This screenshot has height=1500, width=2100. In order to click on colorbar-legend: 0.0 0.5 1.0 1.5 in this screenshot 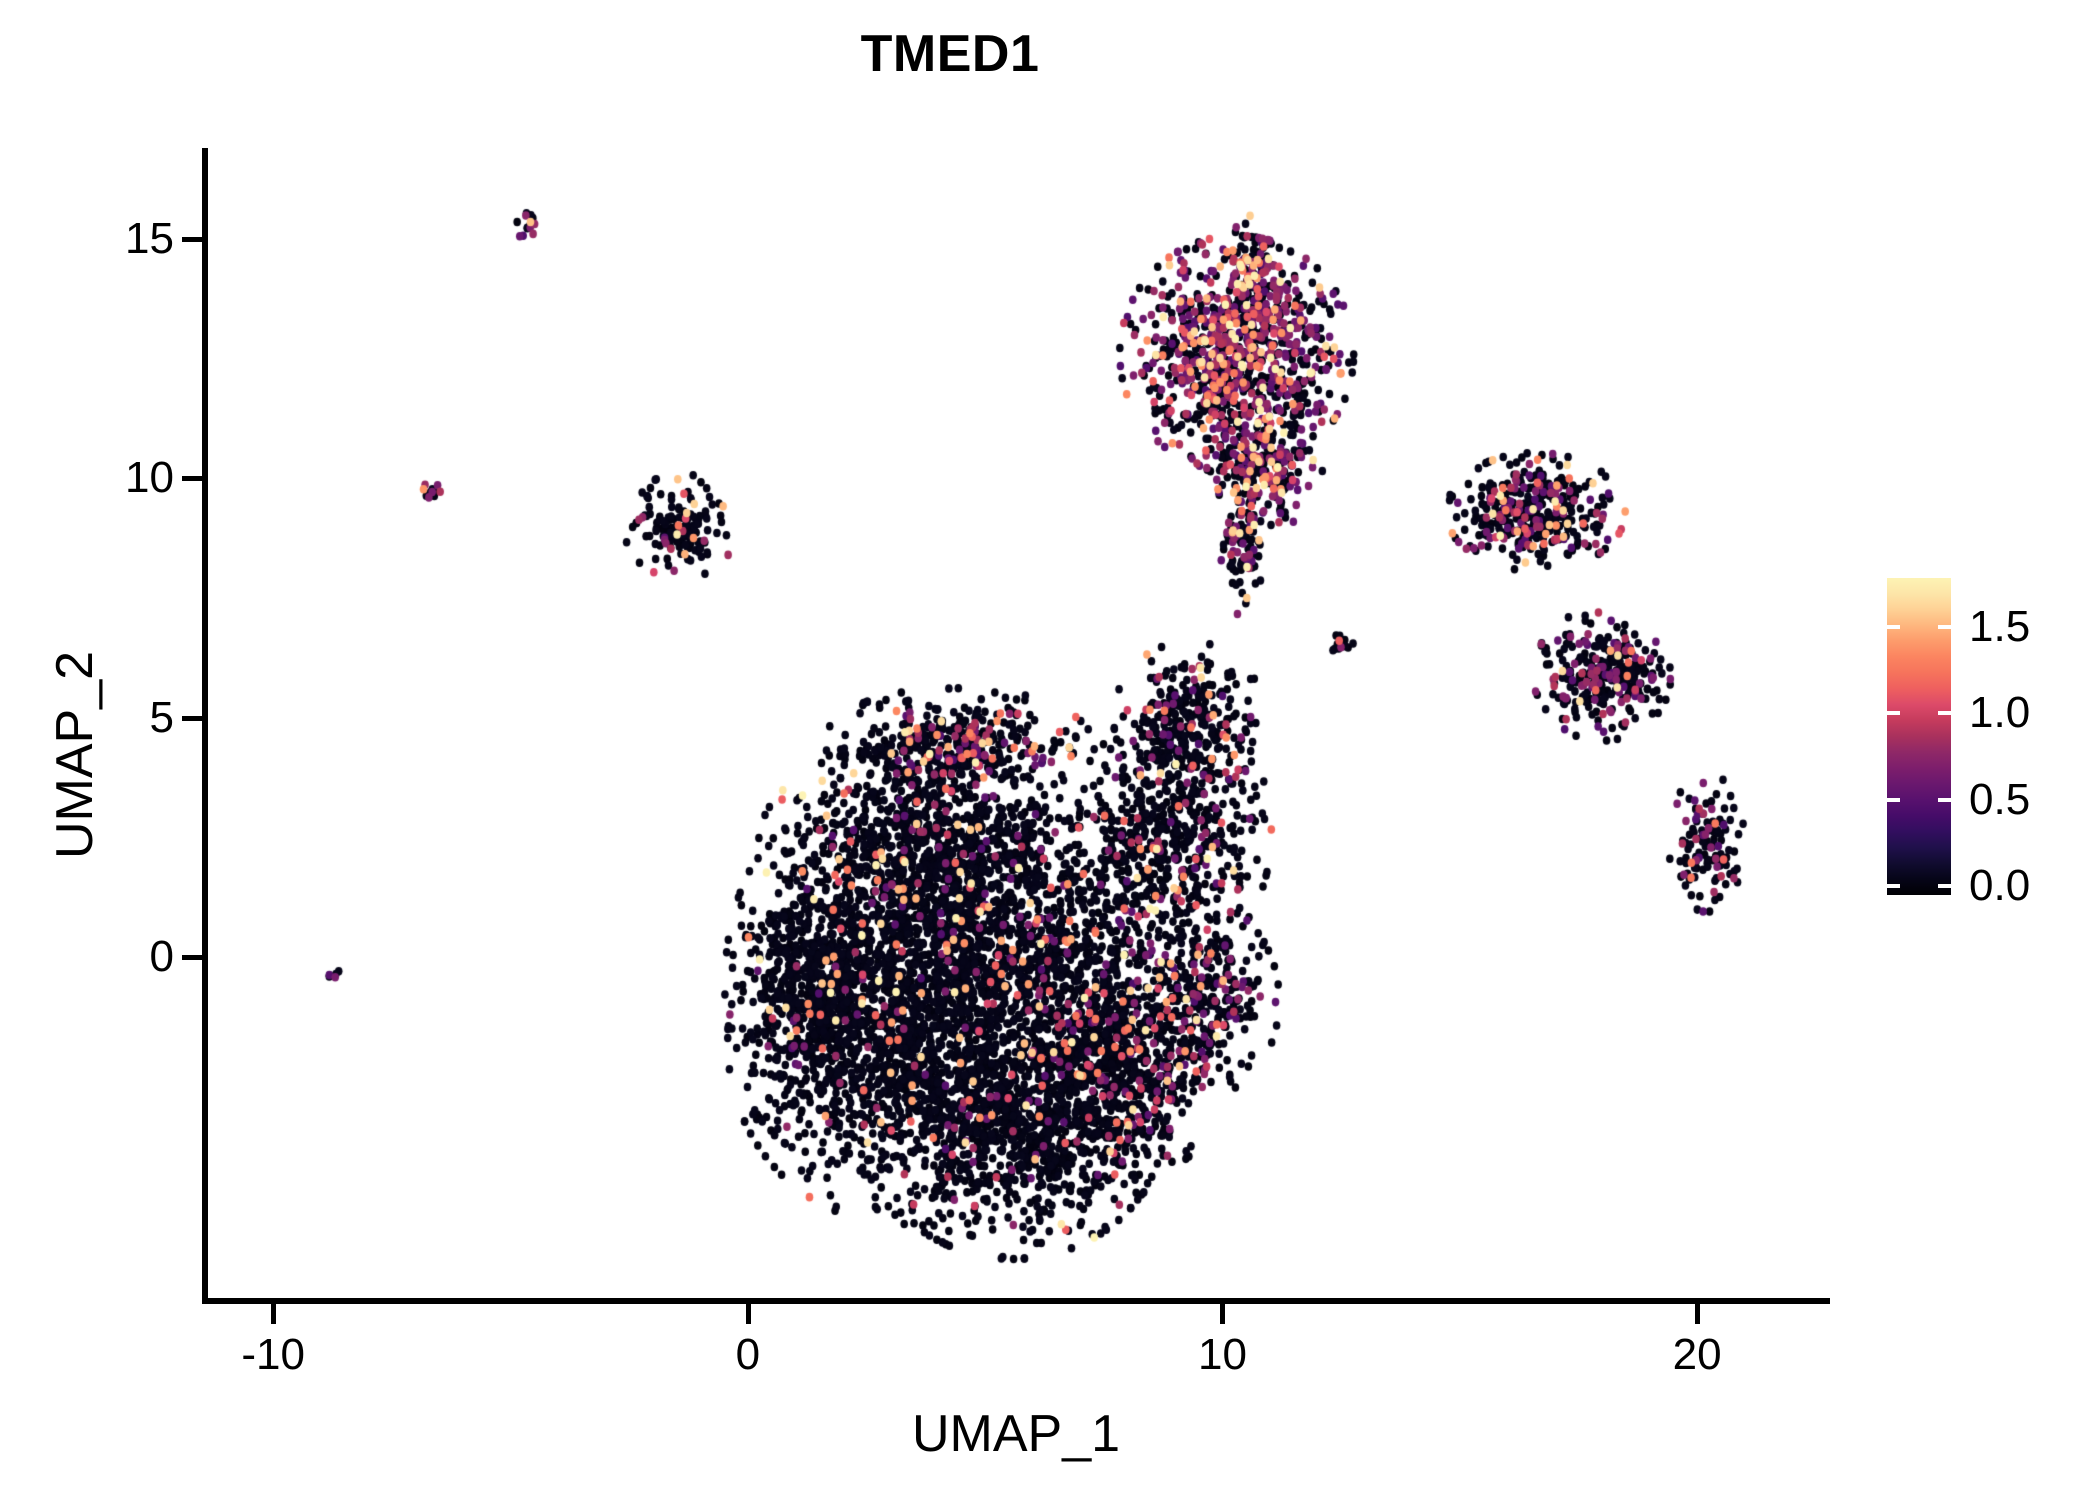, I will do `click(1987, 744)`.